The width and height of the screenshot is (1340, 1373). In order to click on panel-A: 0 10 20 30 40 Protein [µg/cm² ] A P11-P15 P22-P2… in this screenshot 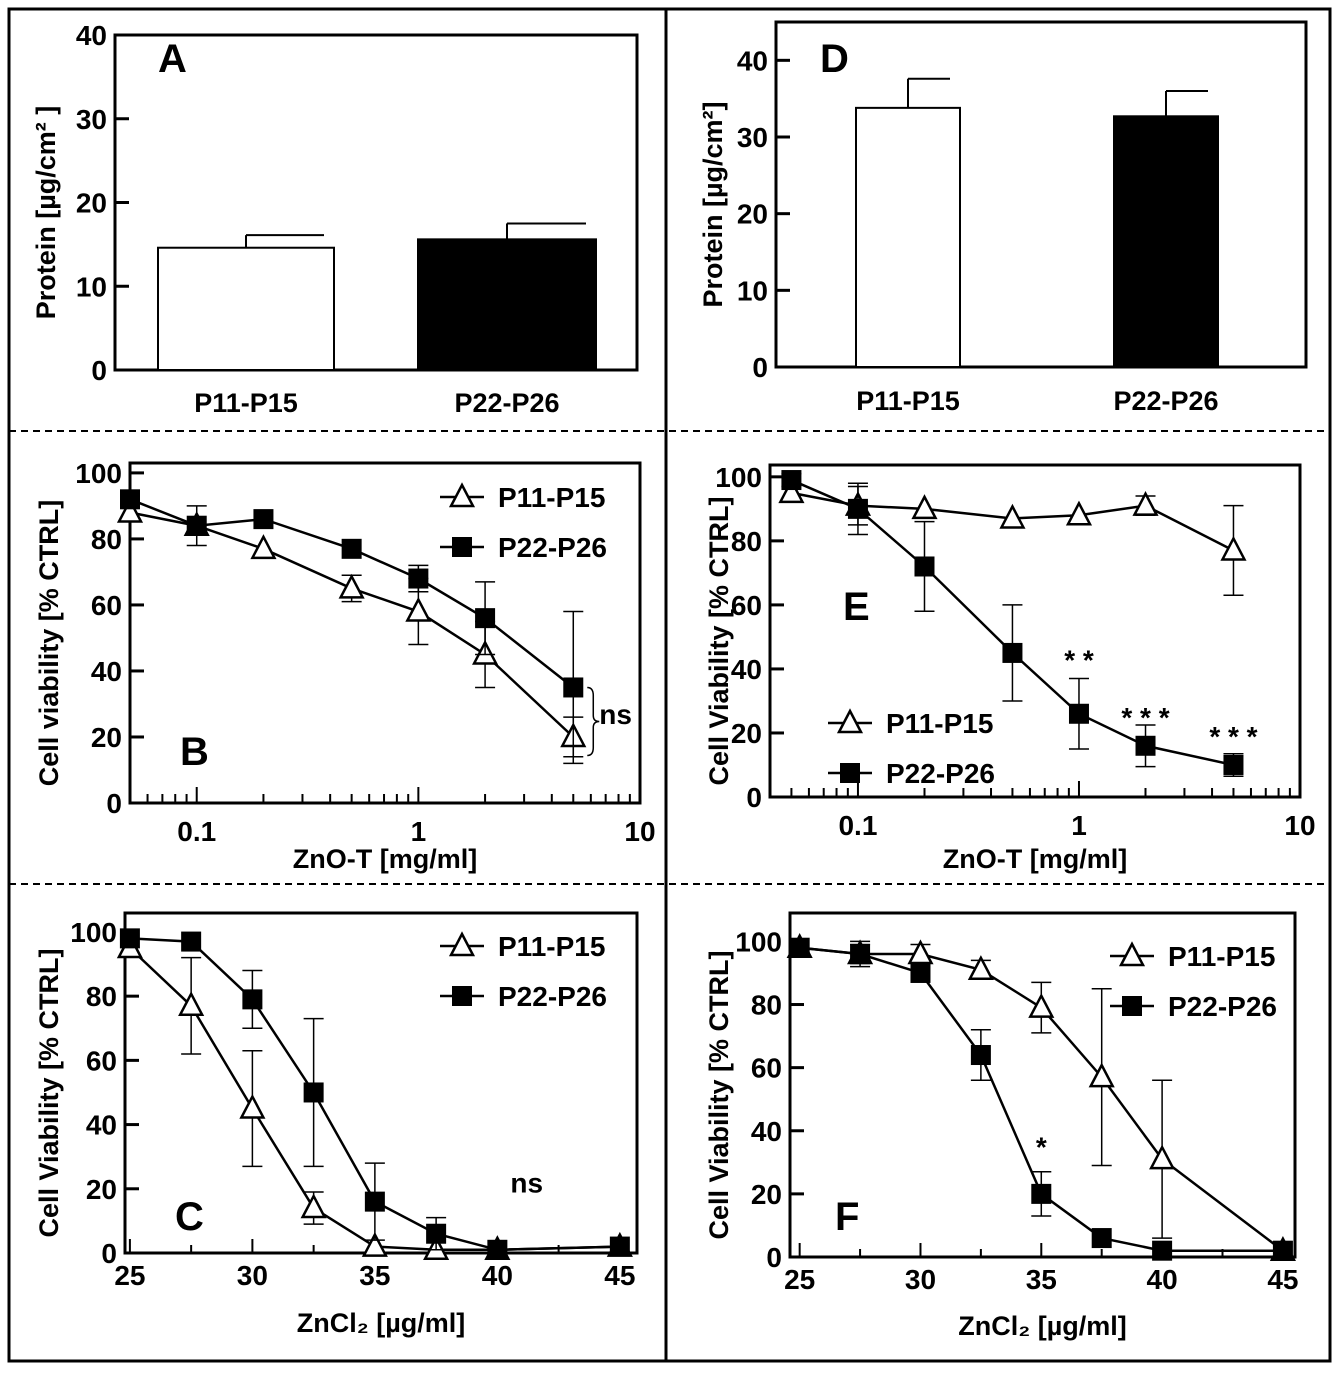, I will do `click(335, 219)`.